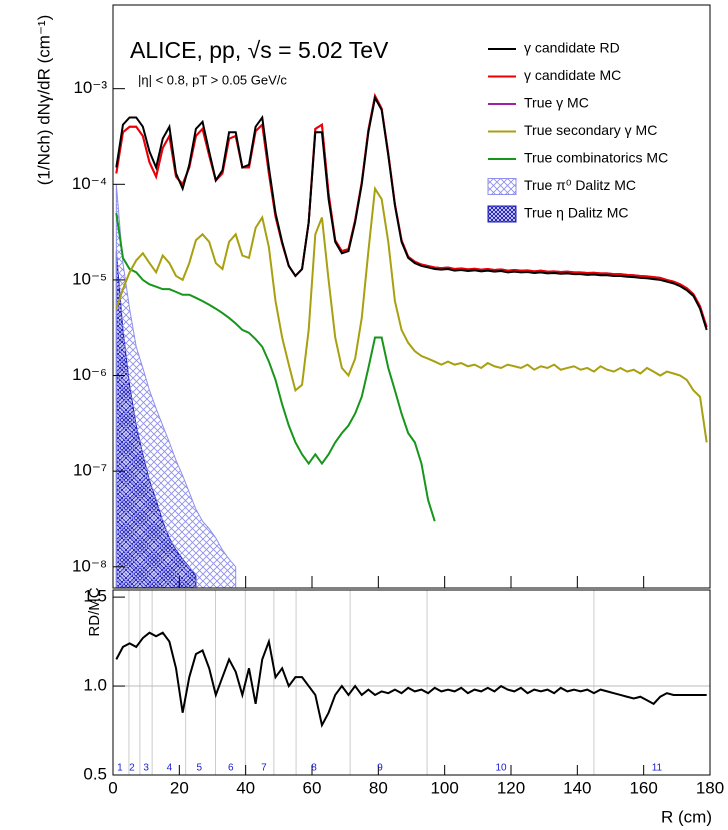  What do you see at coordinates (580, 185) in the screenshot?
I see `legend-label: True π⁰ Dalitz MC` at bounding box center [580, 185].